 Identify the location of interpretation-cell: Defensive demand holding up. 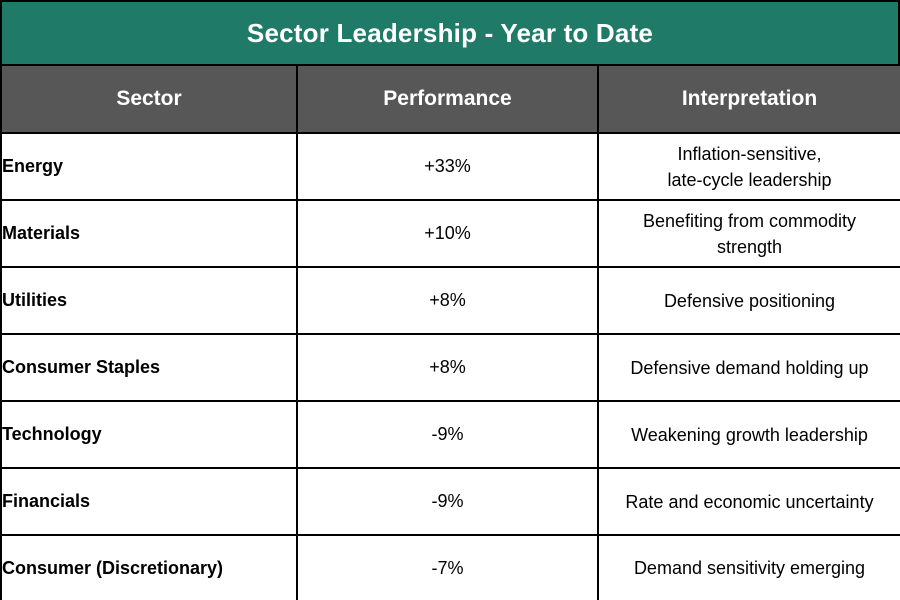
(748, 367).